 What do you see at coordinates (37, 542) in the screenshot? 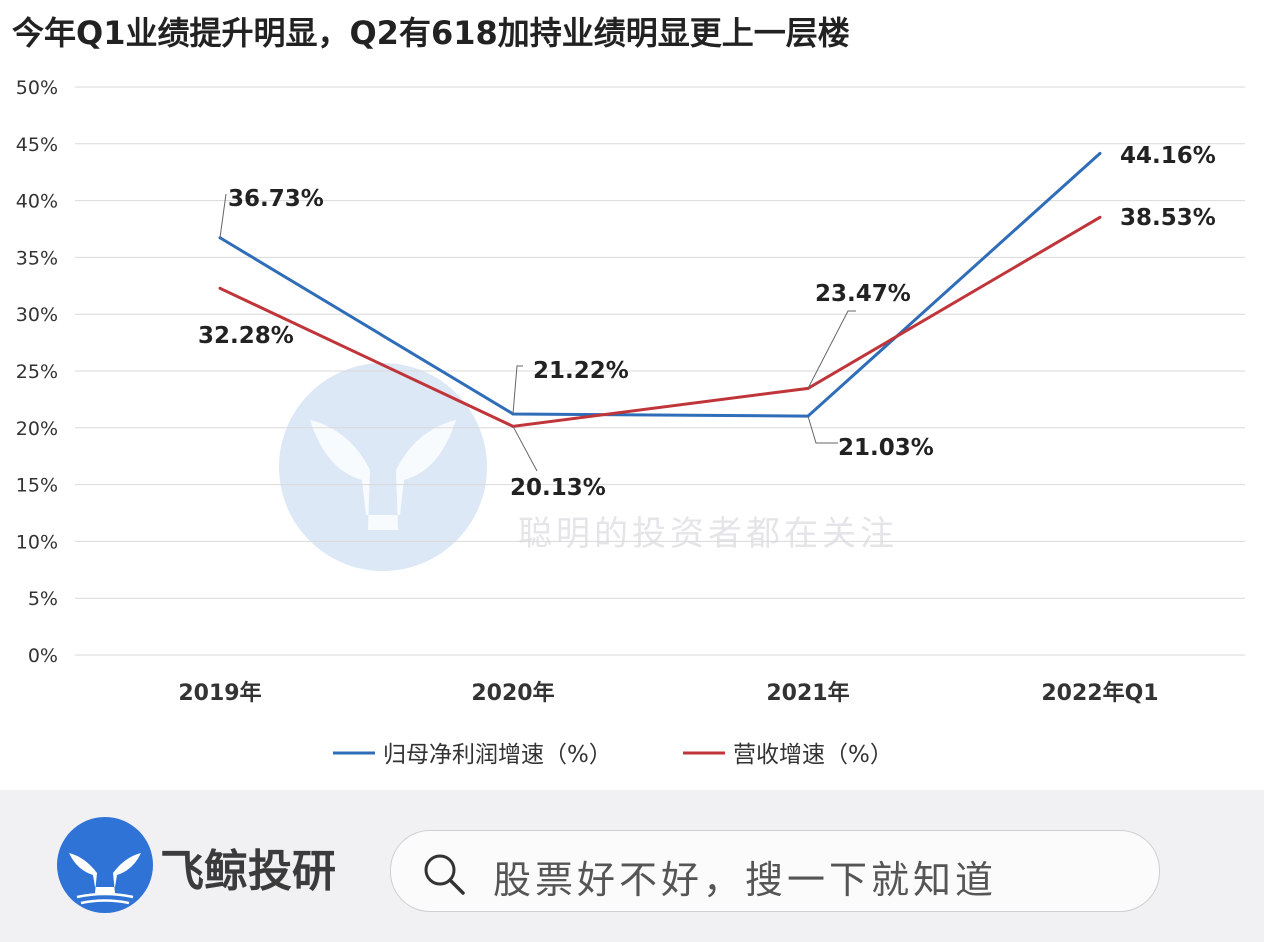
I see `y-tick-label: 10%` at bounding box center [37, 542].